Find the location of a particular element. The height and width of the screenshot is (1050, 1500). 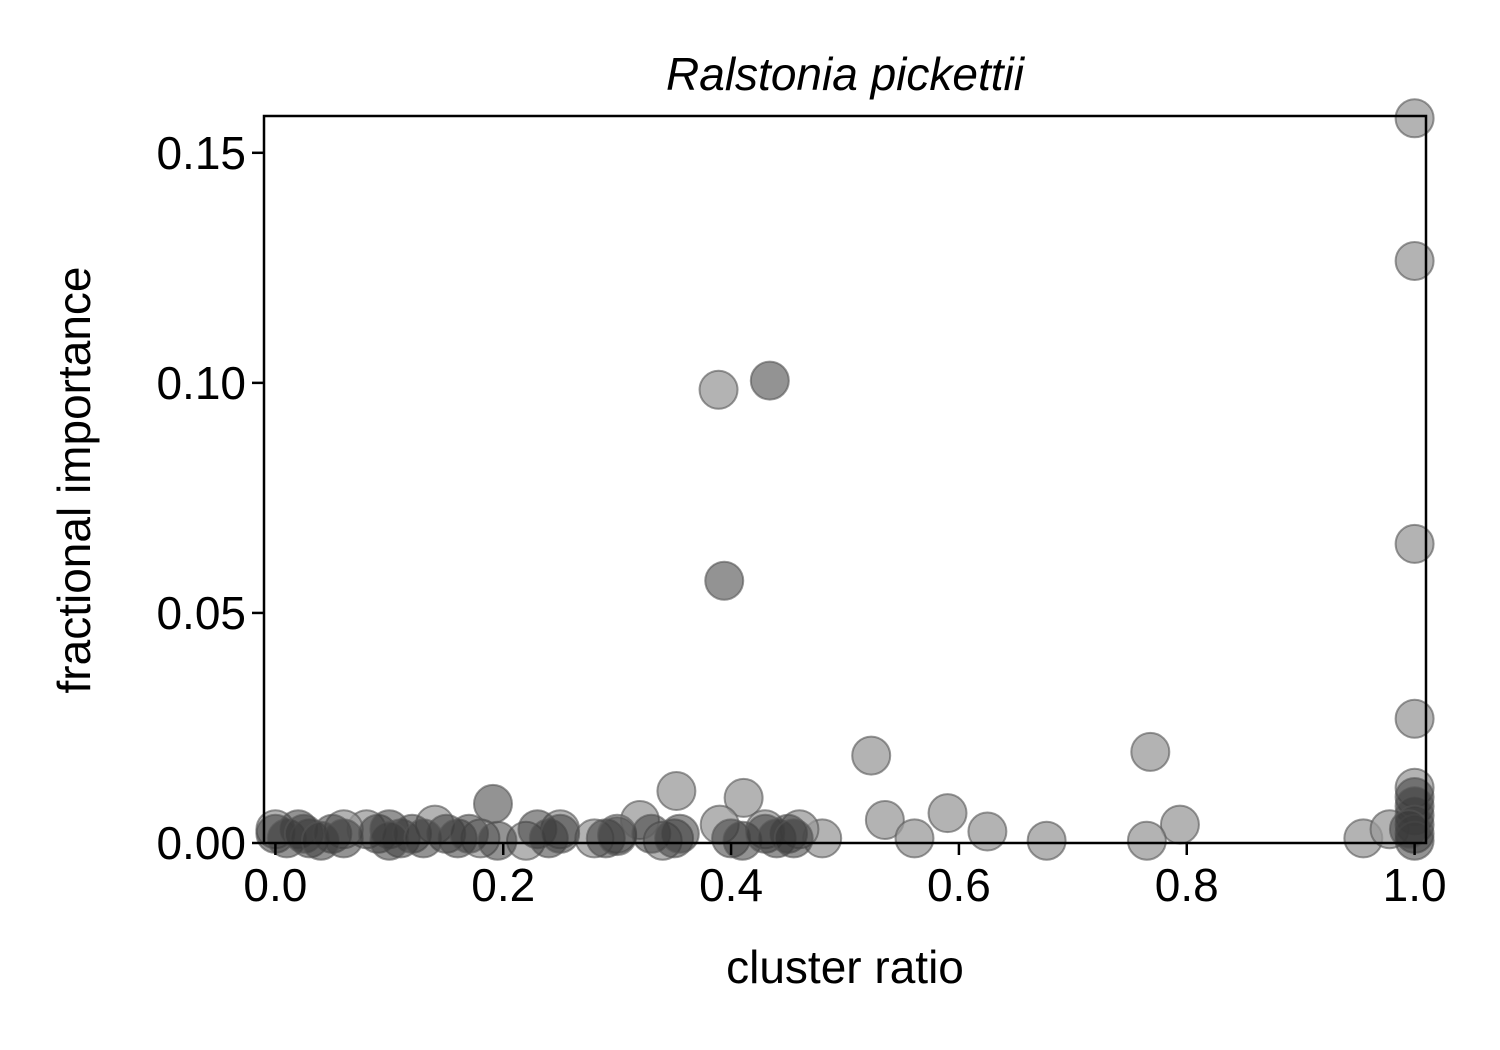

x-tick-label: 0.0 is located at coordinates (275, 885).